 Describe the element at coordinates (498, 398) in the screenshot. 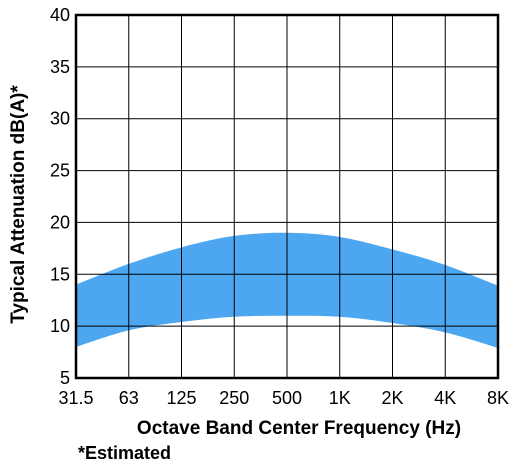

I see `x-tick-label: 8K` at that location.